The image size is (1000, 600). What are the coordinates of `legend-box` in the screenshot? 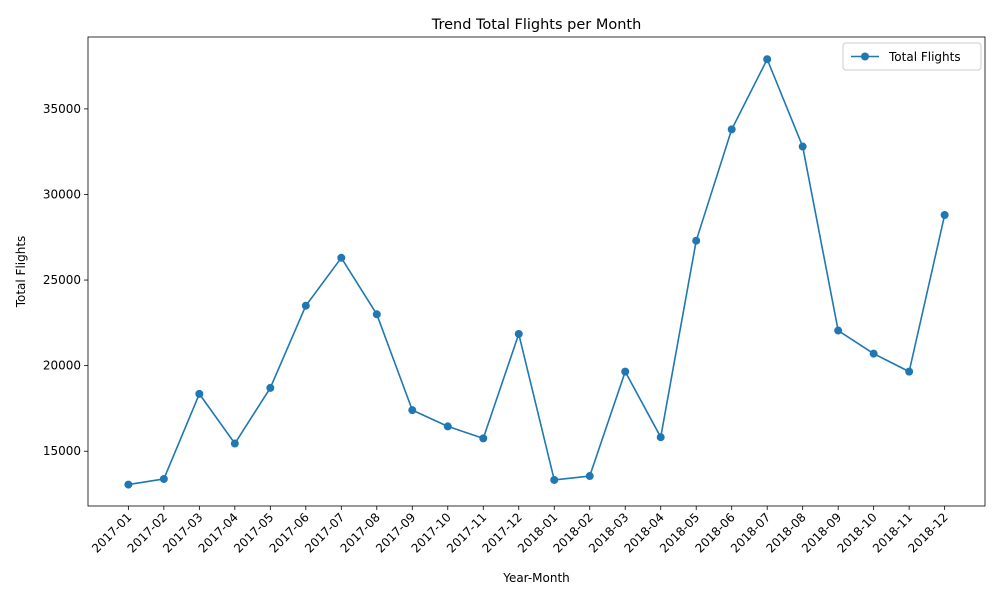 It's located at (912, 56).